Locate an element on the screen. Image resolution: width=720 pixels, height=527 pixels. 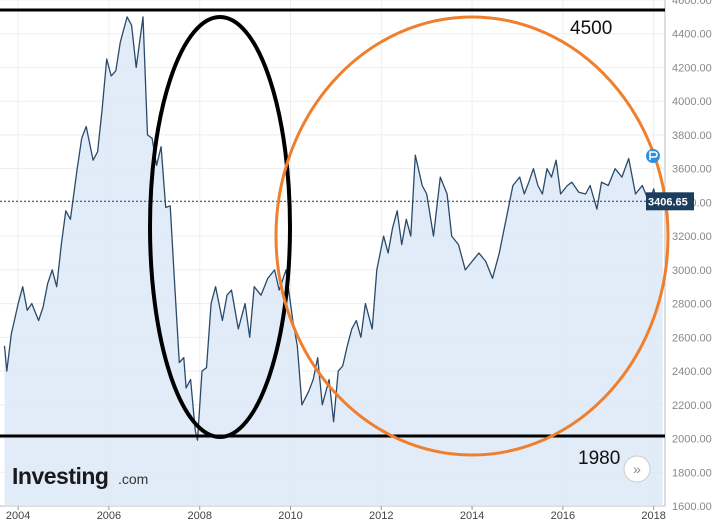
y-tick-label: 2200.00 is located at coordinates (692, 406).